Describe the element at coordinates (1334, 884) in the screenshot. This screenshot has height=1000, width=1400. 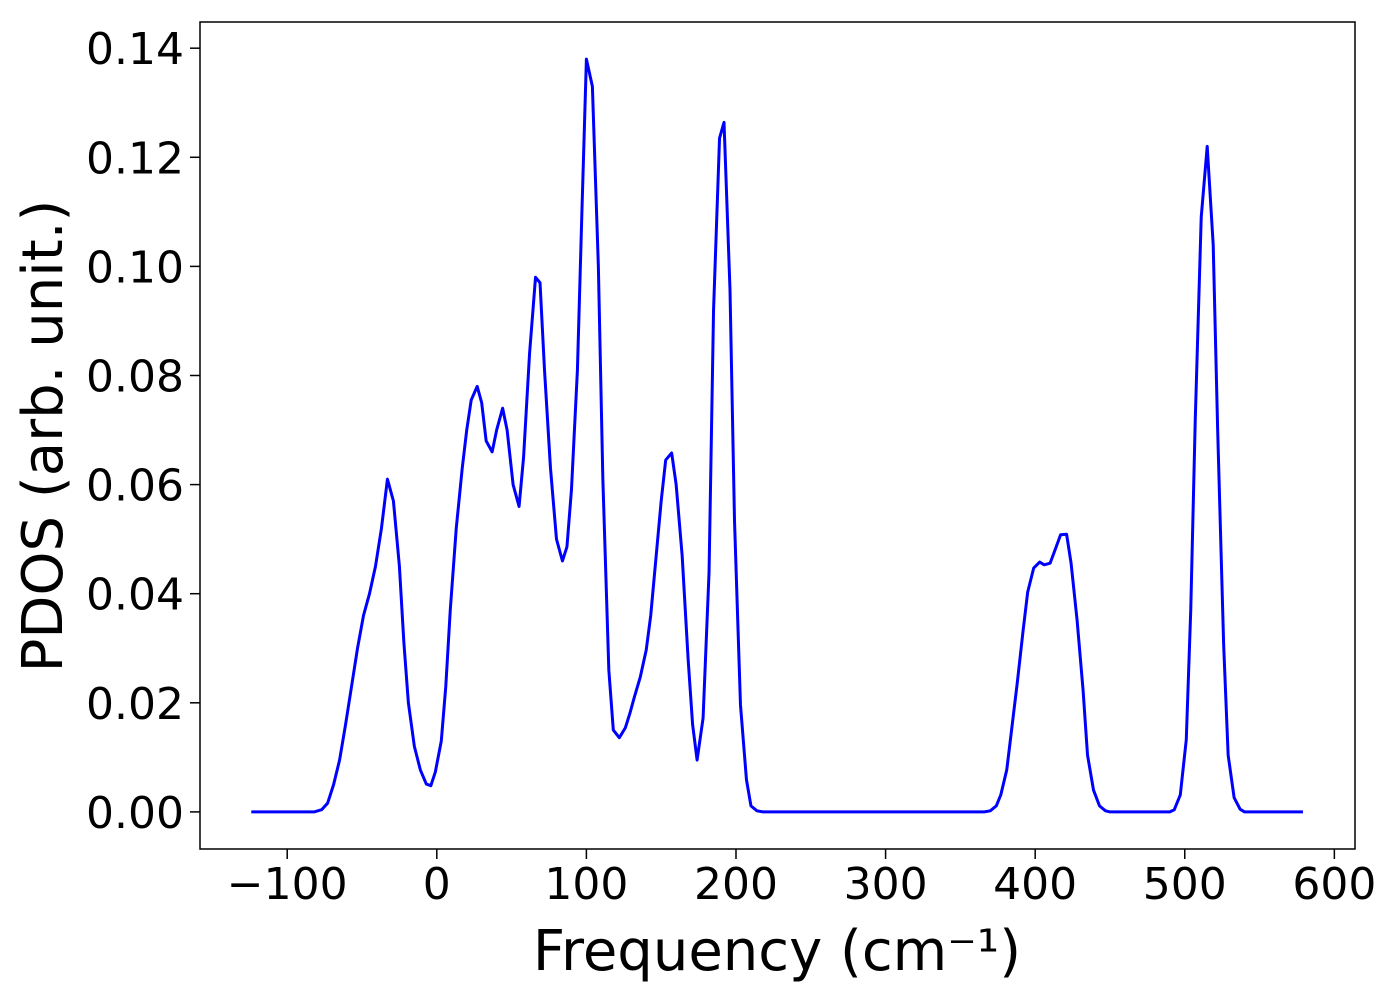
I see `x-tick-label: 600` at that location.